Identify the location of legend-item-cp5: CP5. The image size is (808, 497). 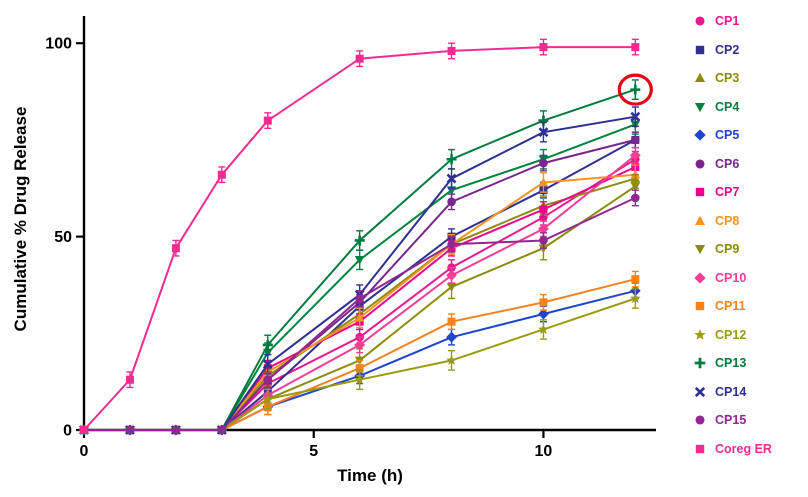
(748, 135).